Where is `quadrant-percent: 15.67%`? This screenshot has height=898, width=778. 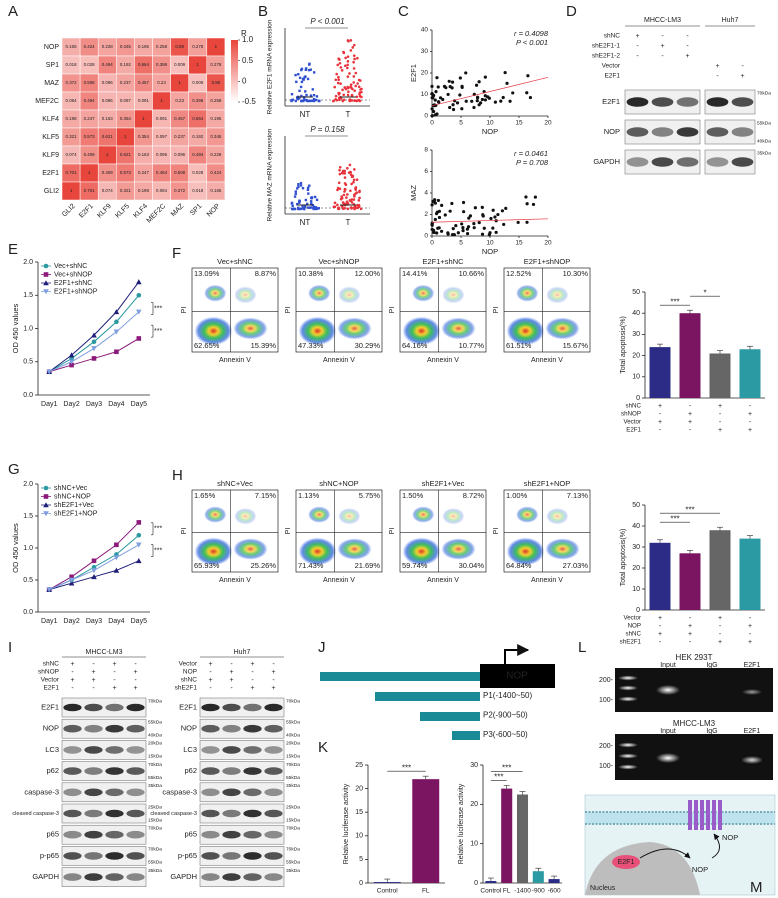
quadrant-percent: 15.67% is located at coordinates (576, 345).